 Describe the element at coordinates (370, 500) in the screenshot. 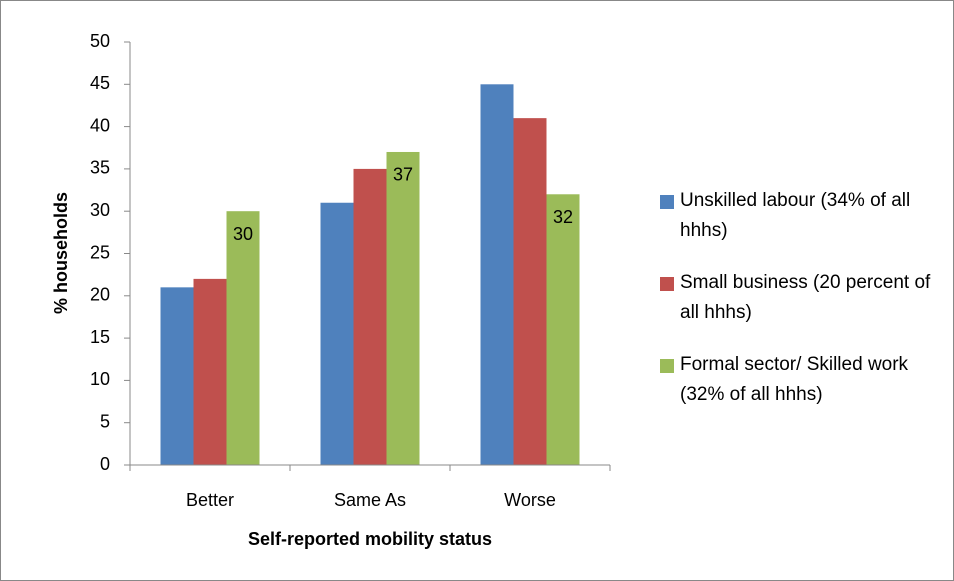

I see `x-tick-label: Same As` at that location.